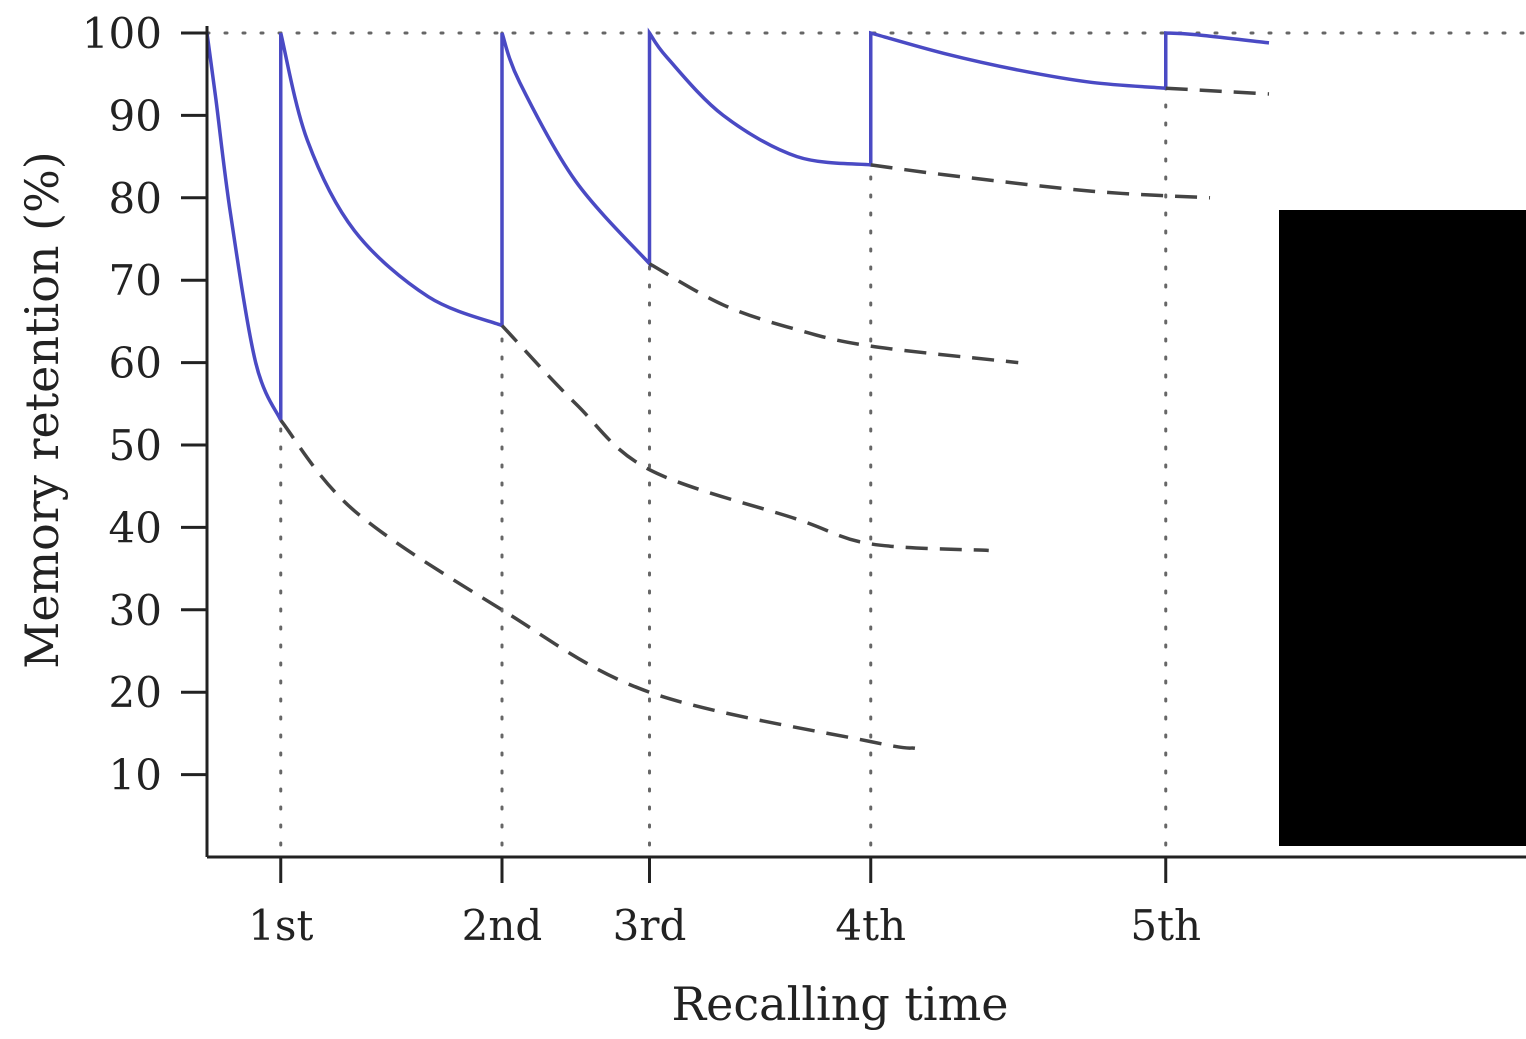  I want to click on y-tick-label: 30, so click(135, 610).